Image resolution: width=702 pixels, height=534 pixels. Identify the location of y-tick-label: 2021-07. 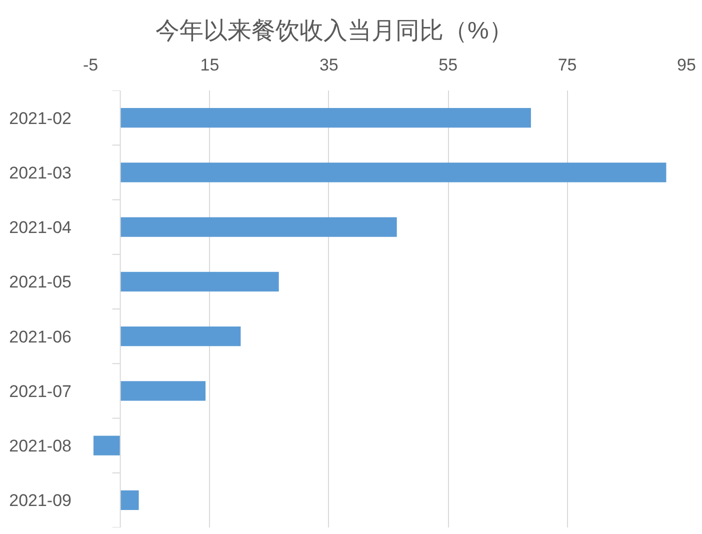
(40, 391).